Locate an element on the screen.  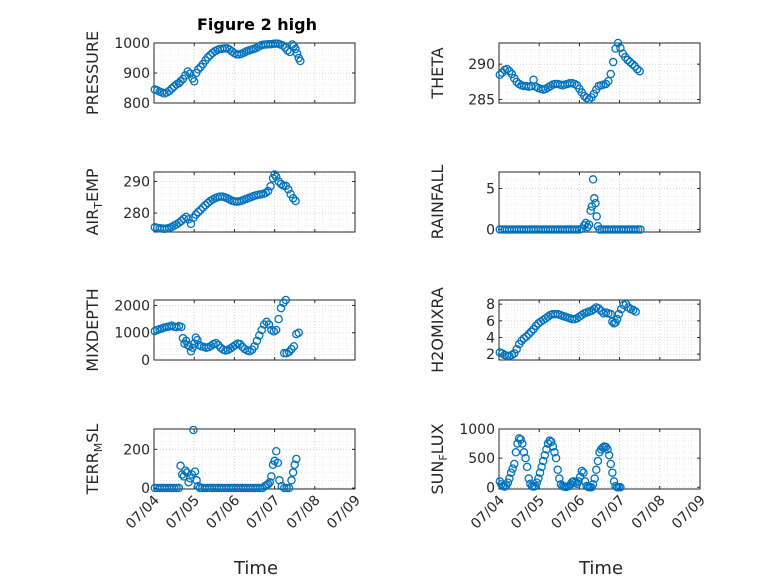
y-tick-label: 0 is located at coordinates (490, 231).